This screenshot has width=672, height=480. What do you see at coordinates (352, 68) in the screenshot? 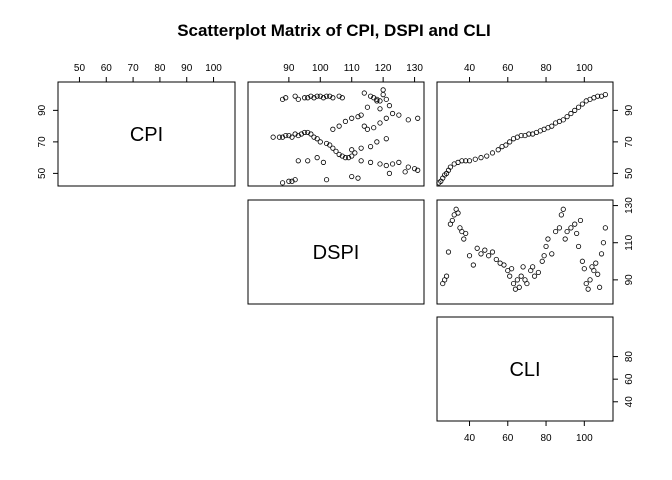
I see `x-tick-label: 110` at bounding box center [352, 68].